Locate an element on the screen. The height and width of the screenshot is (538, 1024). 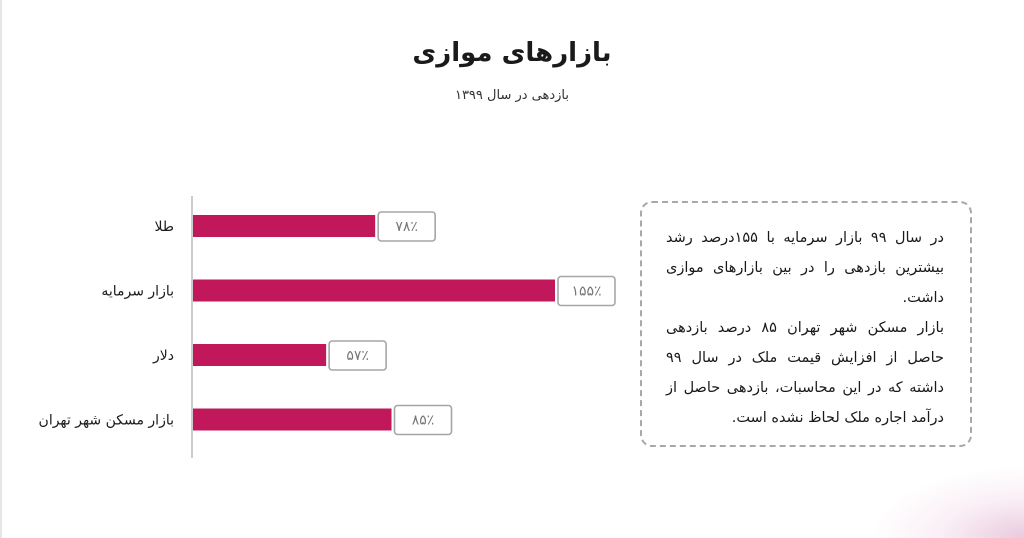
value-label: ۱۵۵٪ is located at coordinates (586, 292).